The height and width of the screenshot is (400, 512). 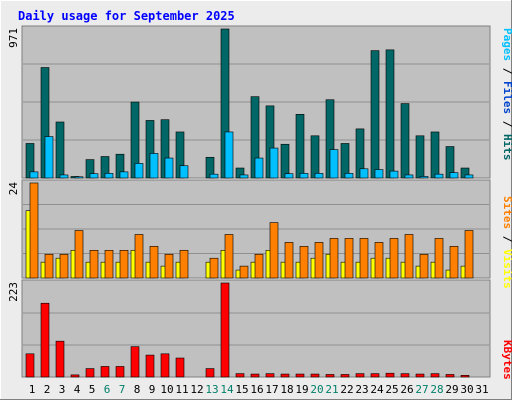 What do you see at coordinates (391, 389) in the screenshot?
I see `xtick-25: 25` at bounding box center [391, 389].